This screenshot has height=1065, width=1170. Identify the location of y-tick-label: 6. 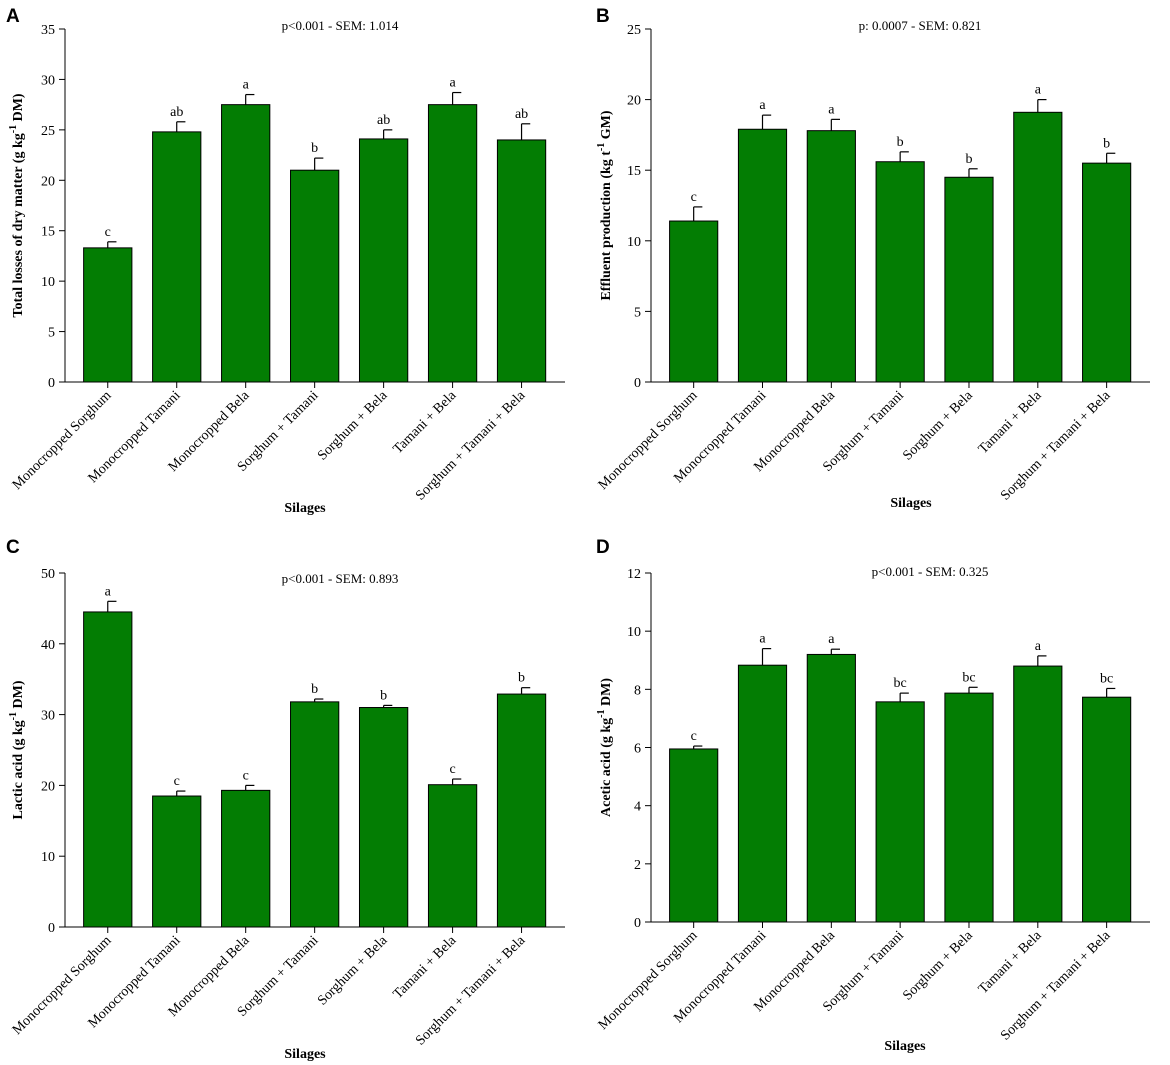
(637, 749).